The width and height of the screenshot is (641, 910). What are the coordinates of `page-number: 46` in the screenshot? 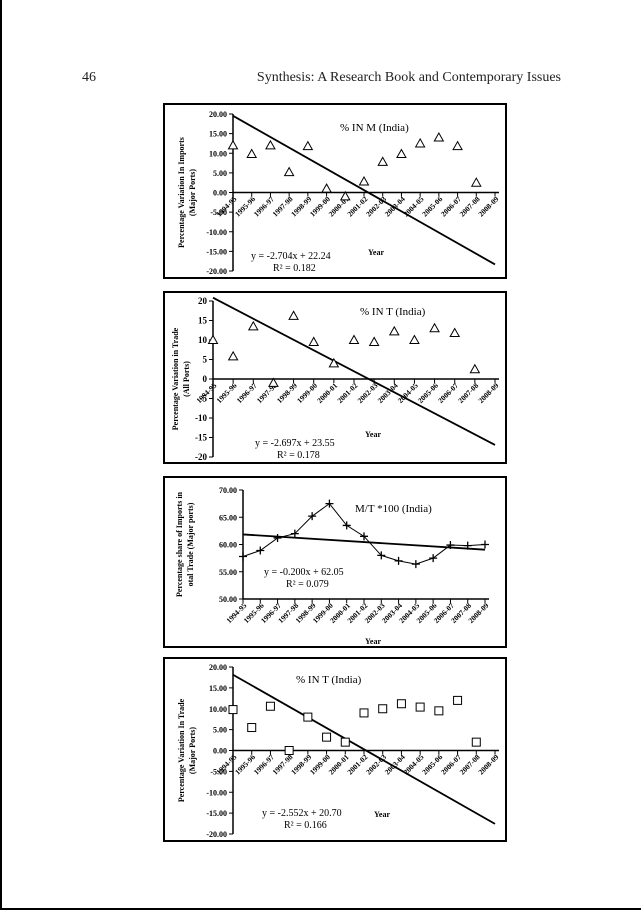 It's located at (89, 77).